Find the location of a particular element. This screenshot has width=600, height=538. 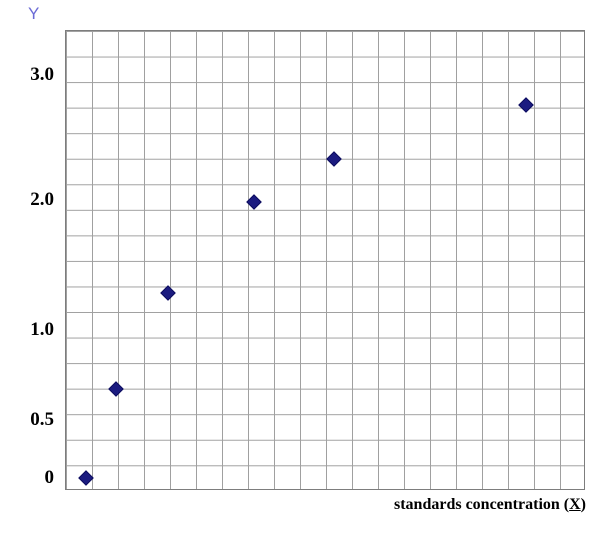

y-axis-title: Y is located at coordinates (34, 13).